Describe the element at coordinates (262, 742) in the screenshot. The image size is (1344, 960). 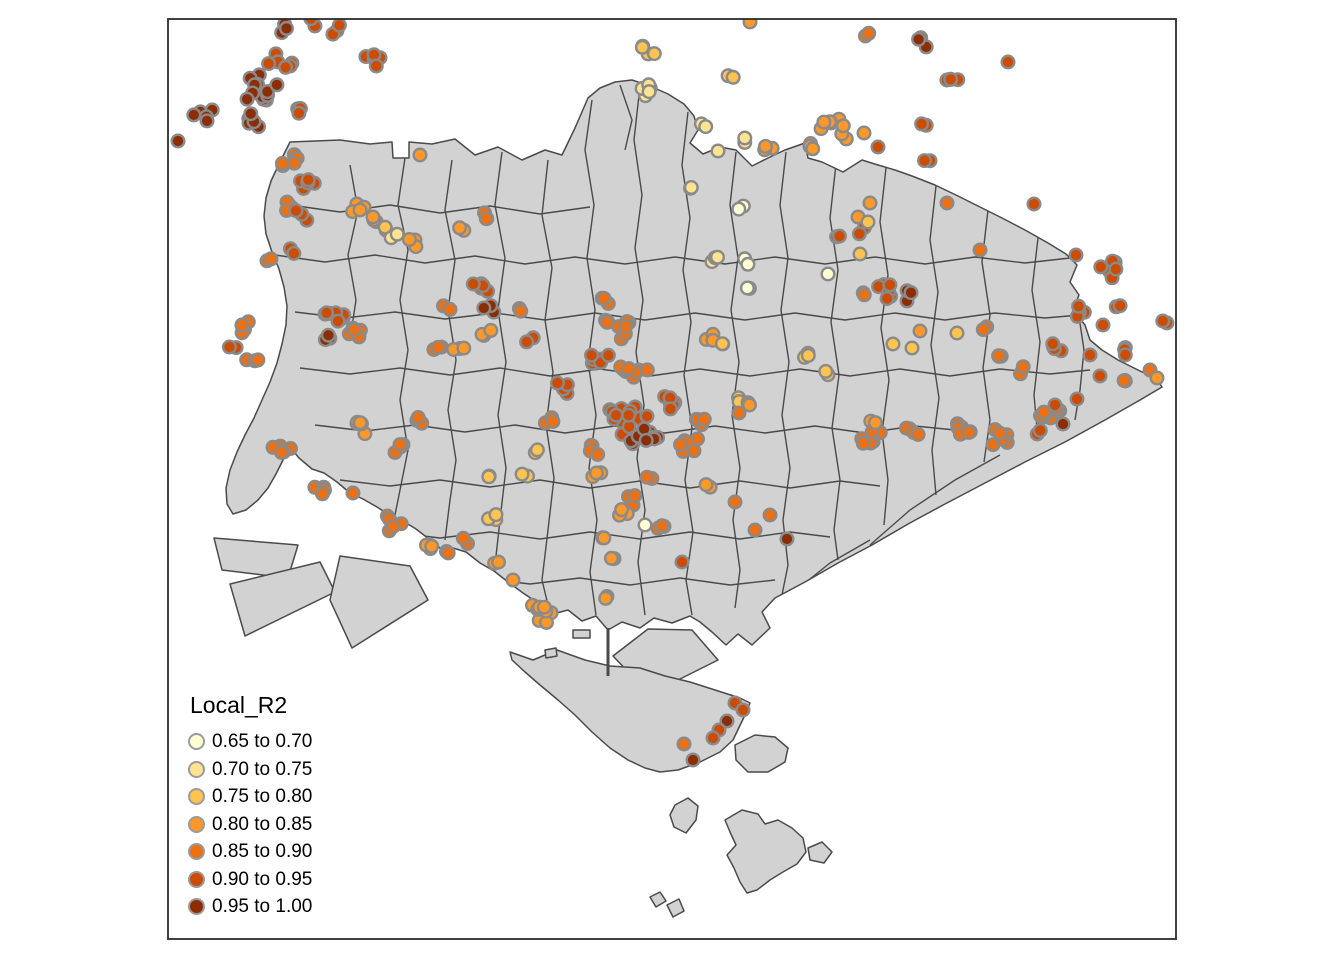
I see `legend-item-label: 0.65 to 0.70` at that location.